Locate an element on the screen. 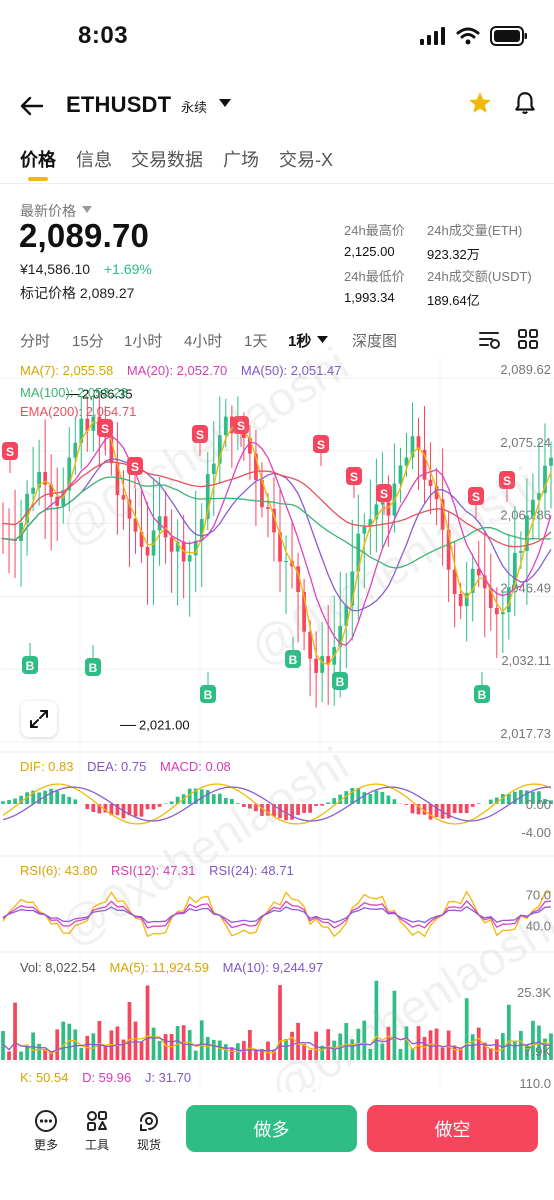 This screenshot has width=554, height=1200. timeframe-depth: 深度图 is located at coordinates (375, 341).